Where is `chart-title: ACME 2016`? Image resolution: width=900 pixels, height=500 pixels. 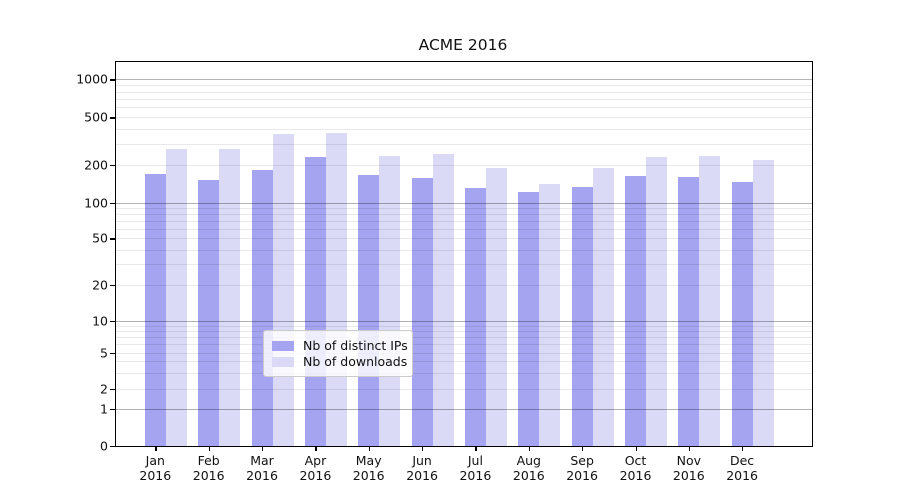
chart-title: ACME 2016 is located at coordinates (463, 45).